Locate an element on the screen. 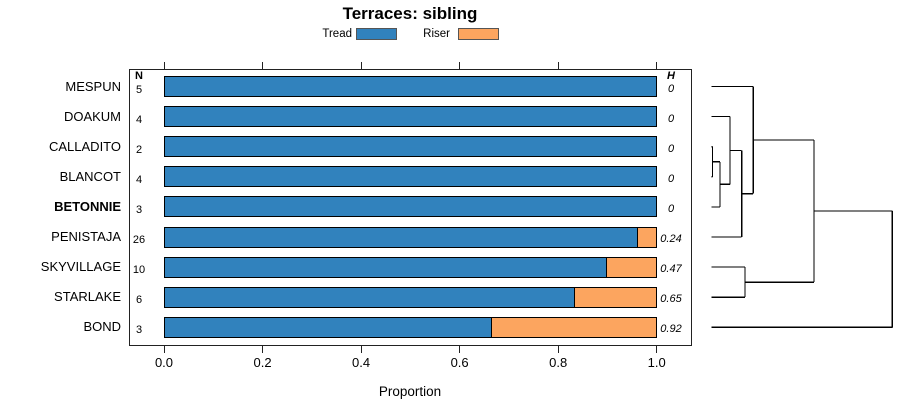 The height and width of the screenshot is (420, 900). legend-swatch-riser-icon is located at coordinates (478, 34).